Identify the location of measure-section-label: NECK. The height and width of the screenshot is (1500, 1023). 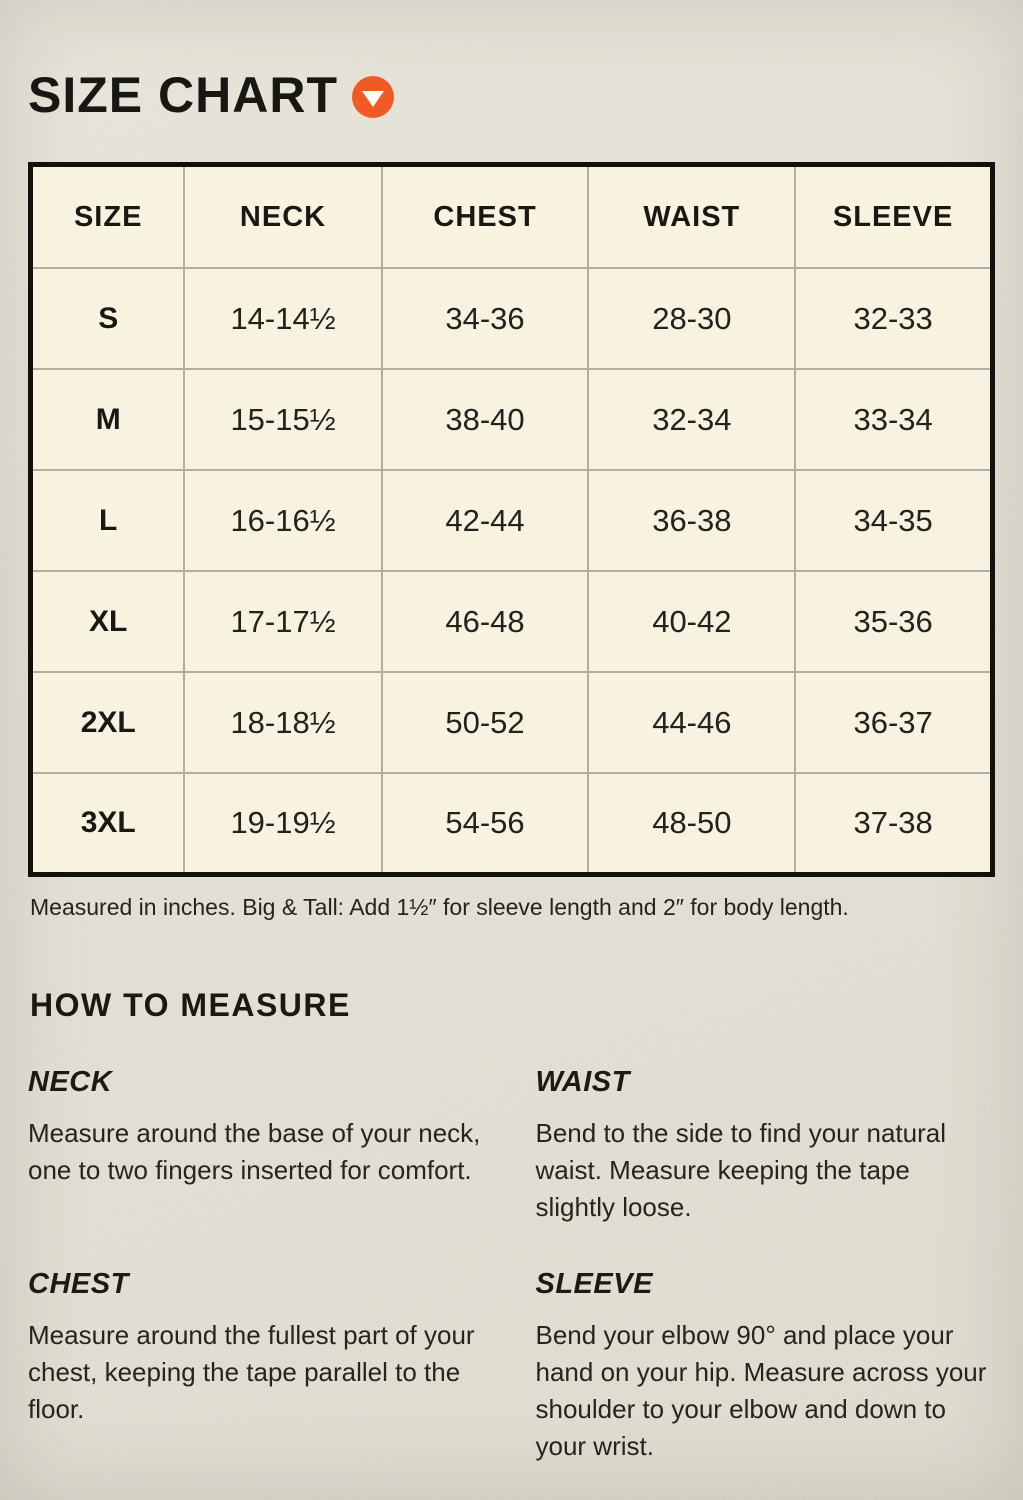
(70, 1081).